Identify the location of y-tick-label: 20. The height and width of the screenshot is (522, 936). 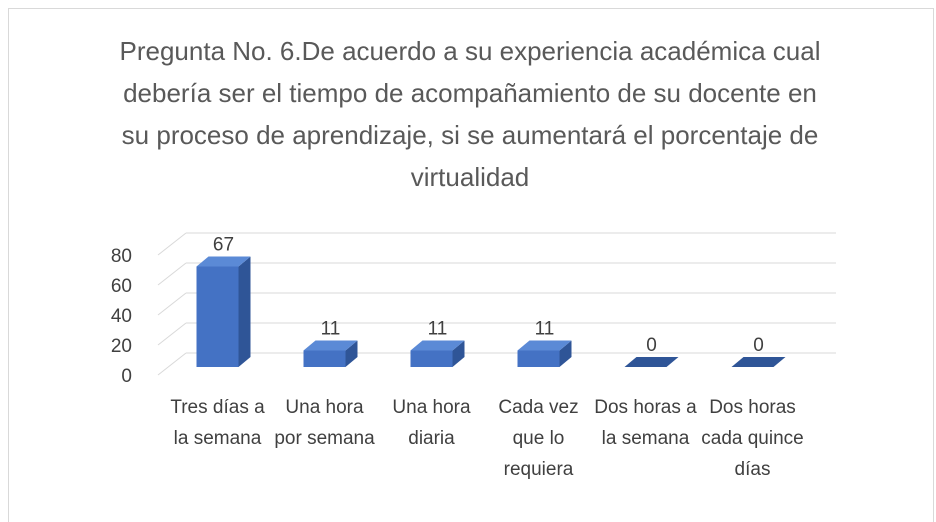
(121, 346).